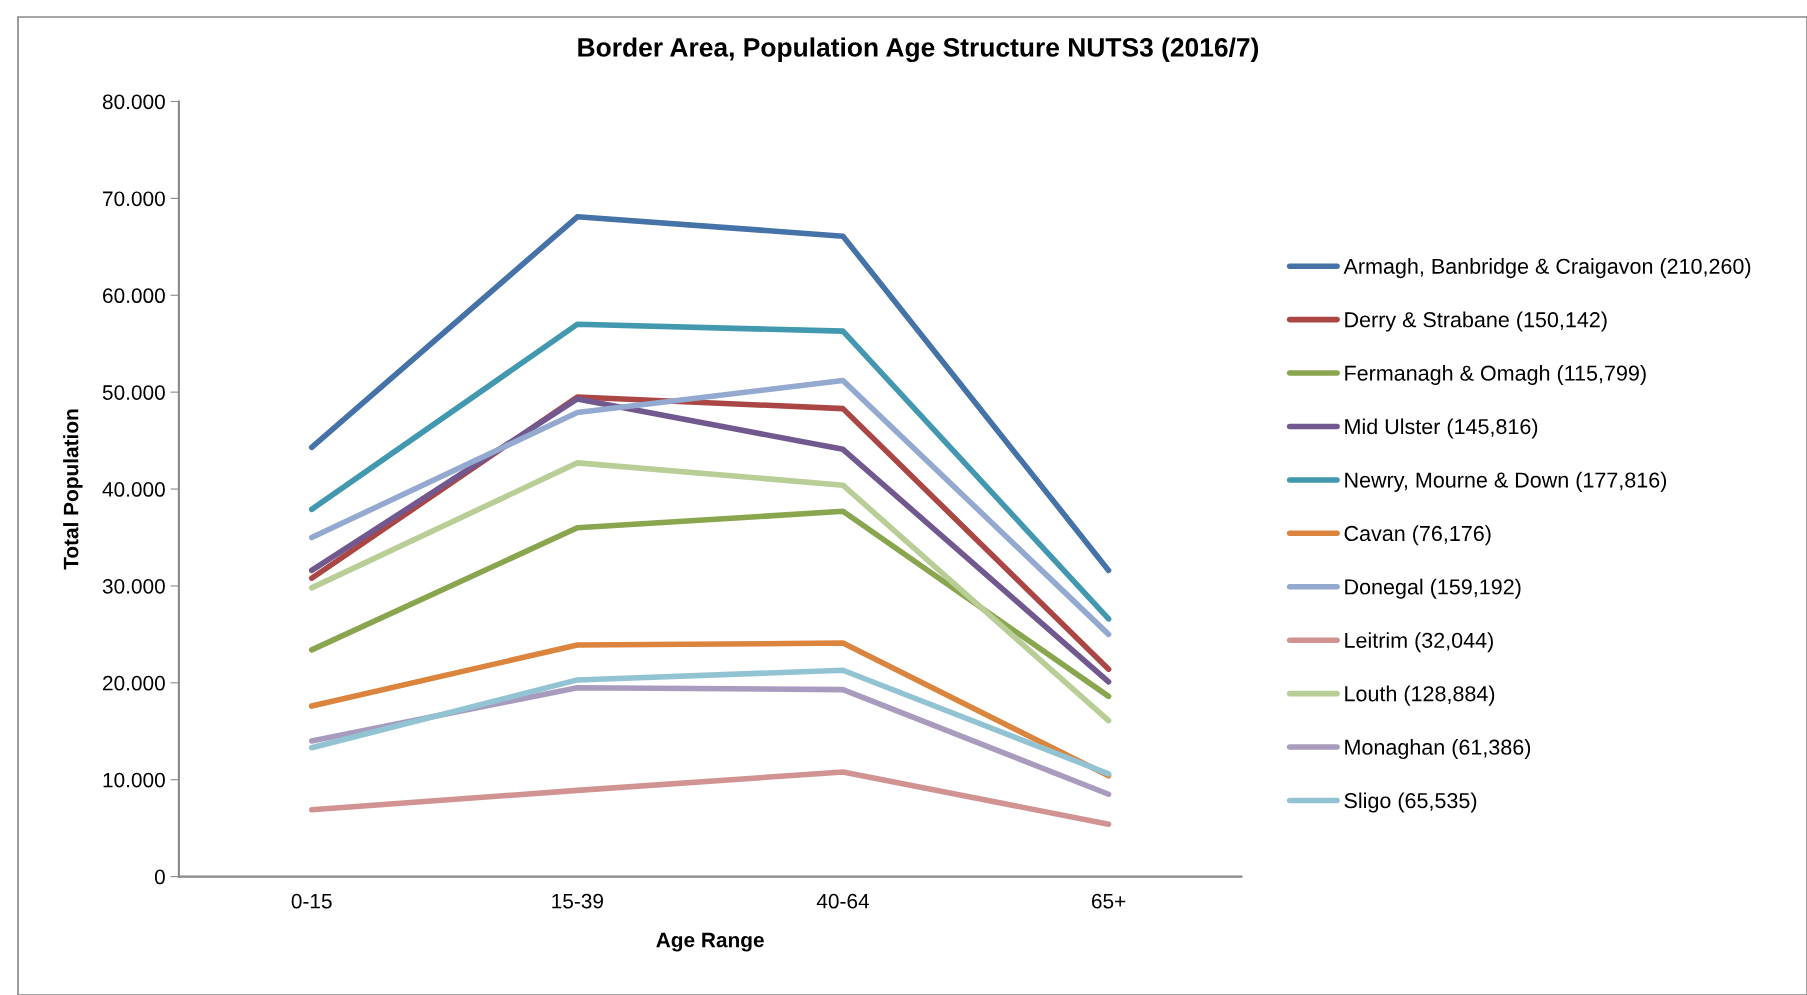 This screenshot has width=1807, height=995. What do you see at coordinates (1441, 428) in the screenshot?
I see `legend-label: Mid Ulster (145,816)` at bounding box center [1441, 428].